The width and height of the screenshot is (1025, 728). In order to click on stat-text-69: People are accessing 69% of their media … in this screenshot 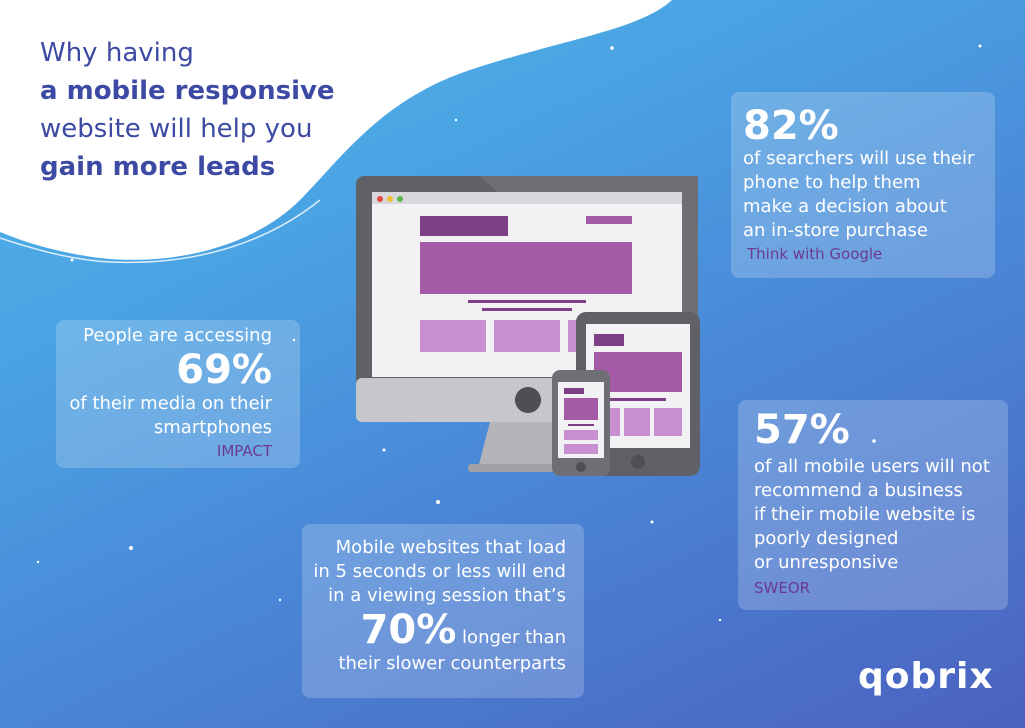, I will do `click(170, 392)`.